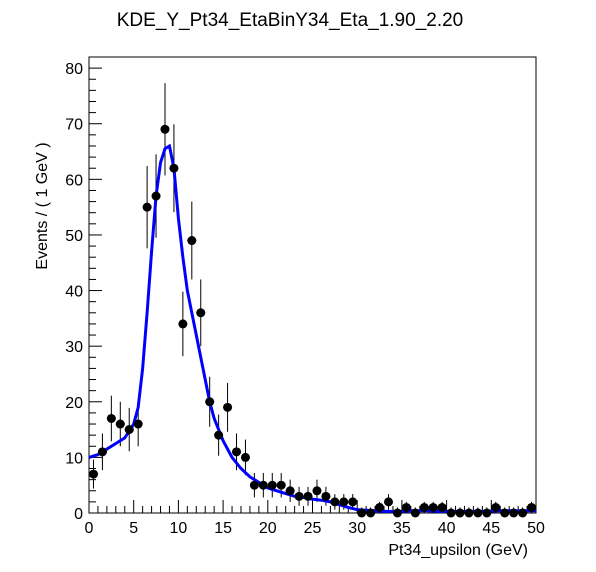 This screenshot has height=572, width=596. Describe the element at coordinates (89, 528) in the screenshot. I see `x-tick-label: 0` at that location.